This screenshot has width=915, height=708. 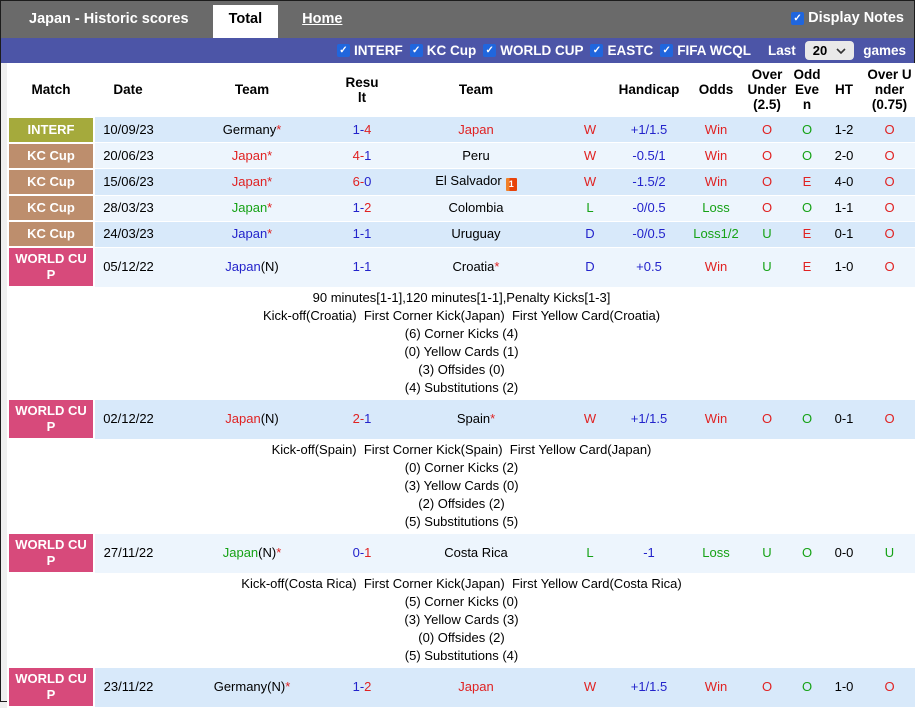 What do you see at coordinates (468, 180) in the screenshot?
I see `away-team-name: El Salvador` at bounding box center [468, 180].